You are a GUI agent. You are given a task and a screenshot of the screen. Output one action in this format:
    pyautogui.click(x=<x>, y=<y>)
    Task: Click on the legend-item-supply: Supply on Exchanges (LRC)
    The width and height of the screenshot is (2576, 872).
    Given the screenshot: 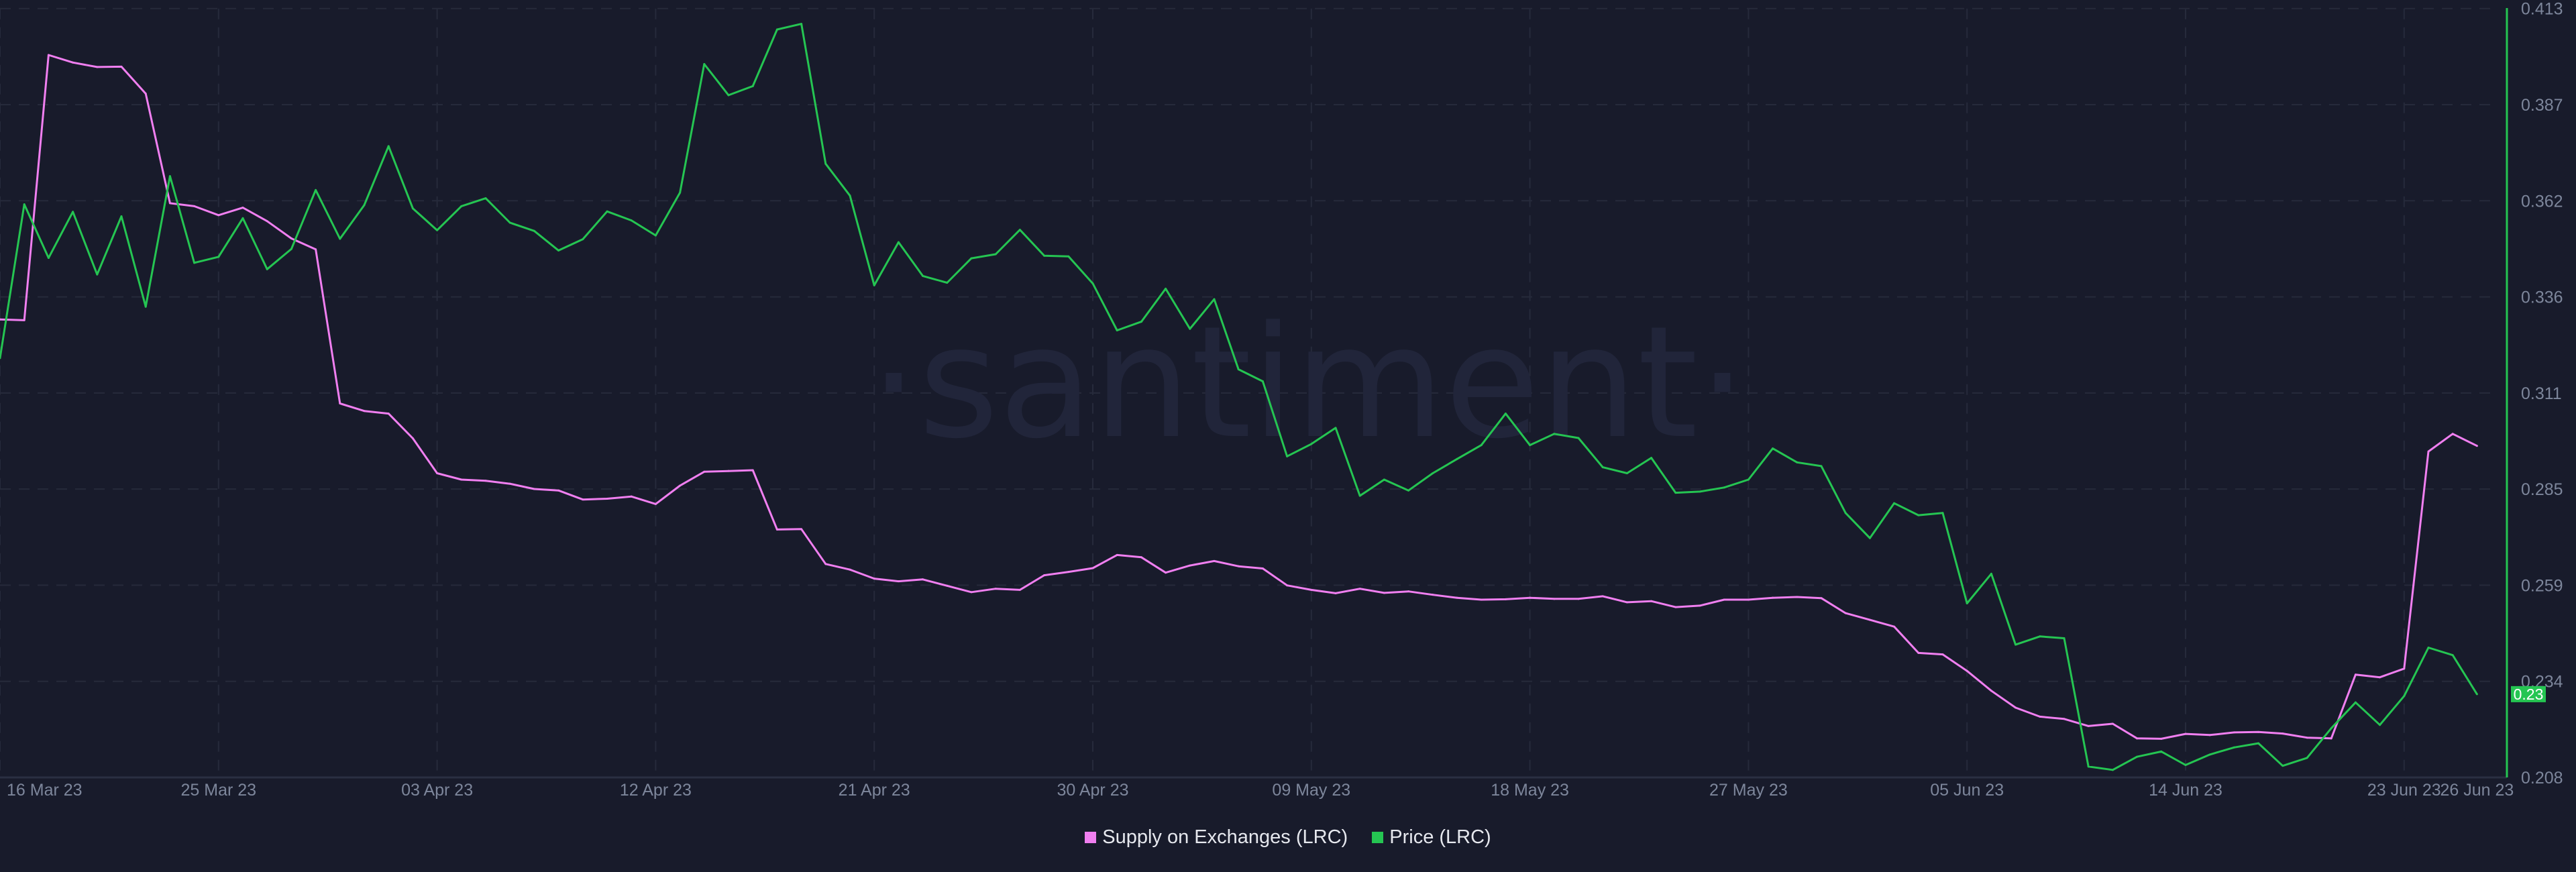 What is the action you would take?
    pyautogui.click(x=1216, y=837)
    